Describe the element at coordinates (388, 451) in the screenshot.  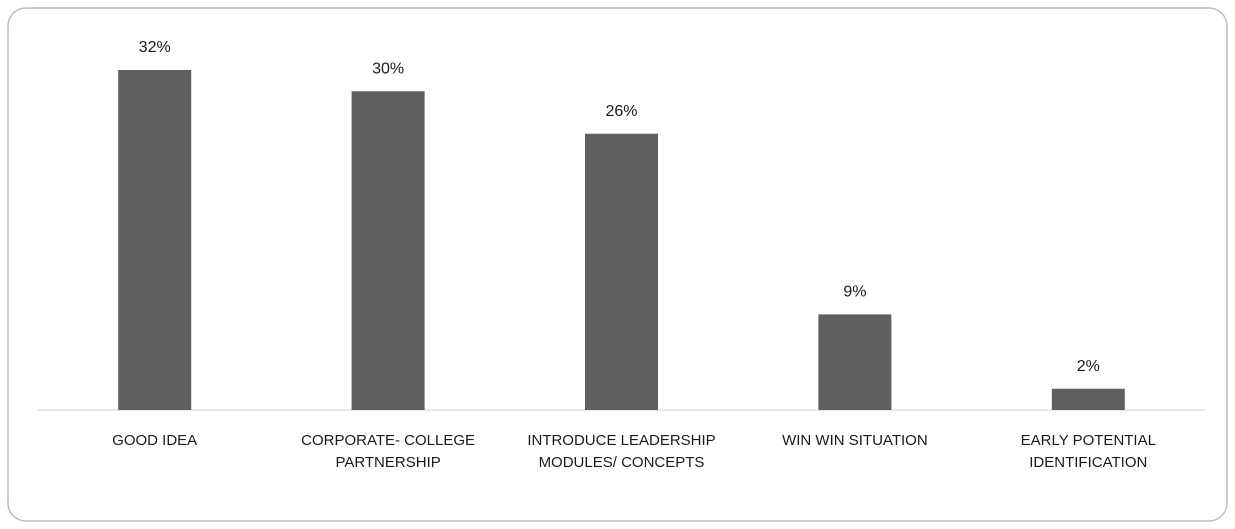
I see `x-tick-label: CORPORATE- COLLEGE PARTNERSHIP` at that location.